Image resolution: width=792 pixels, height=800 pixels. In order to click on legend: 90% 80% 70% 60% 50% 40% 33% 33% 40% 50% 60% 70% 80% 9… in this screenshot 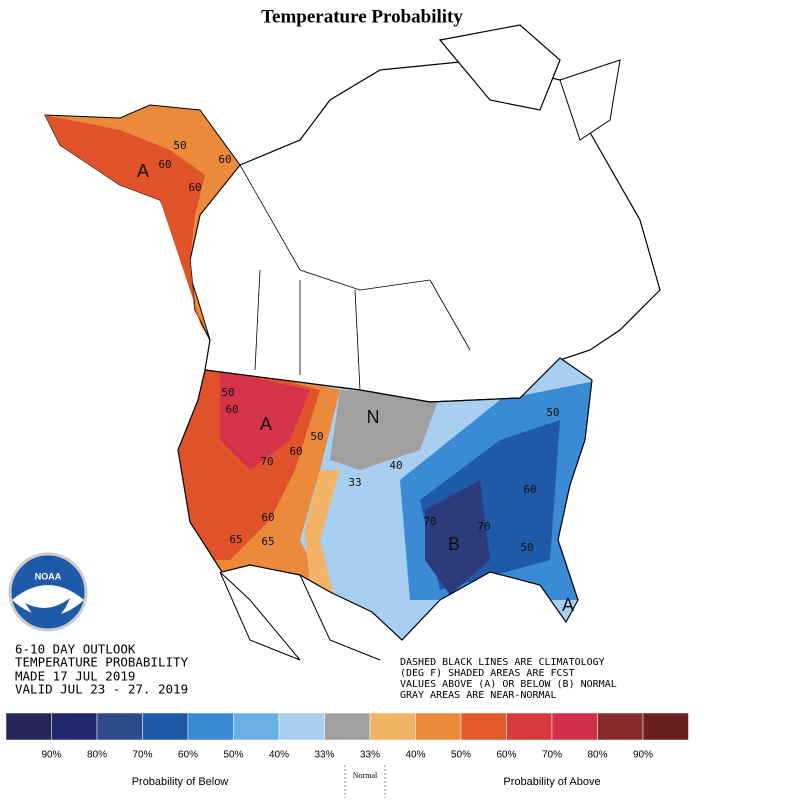, I will do `click(347, 736)`.